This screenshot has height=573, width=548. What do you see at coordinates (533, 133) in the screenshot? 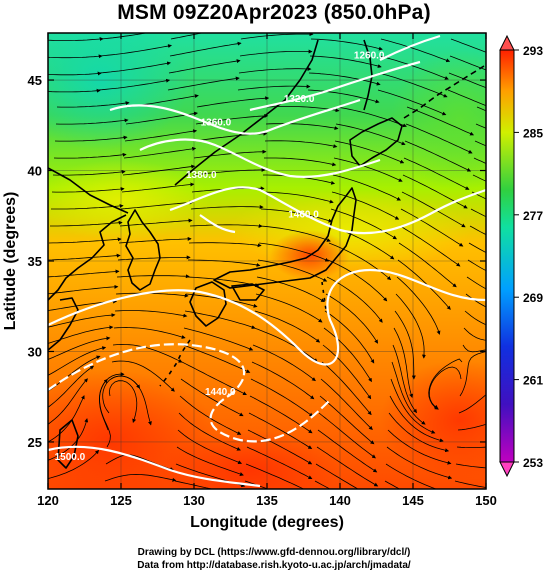
I see `colorbar-tick-label: 285` at bounding box center [533, 133].